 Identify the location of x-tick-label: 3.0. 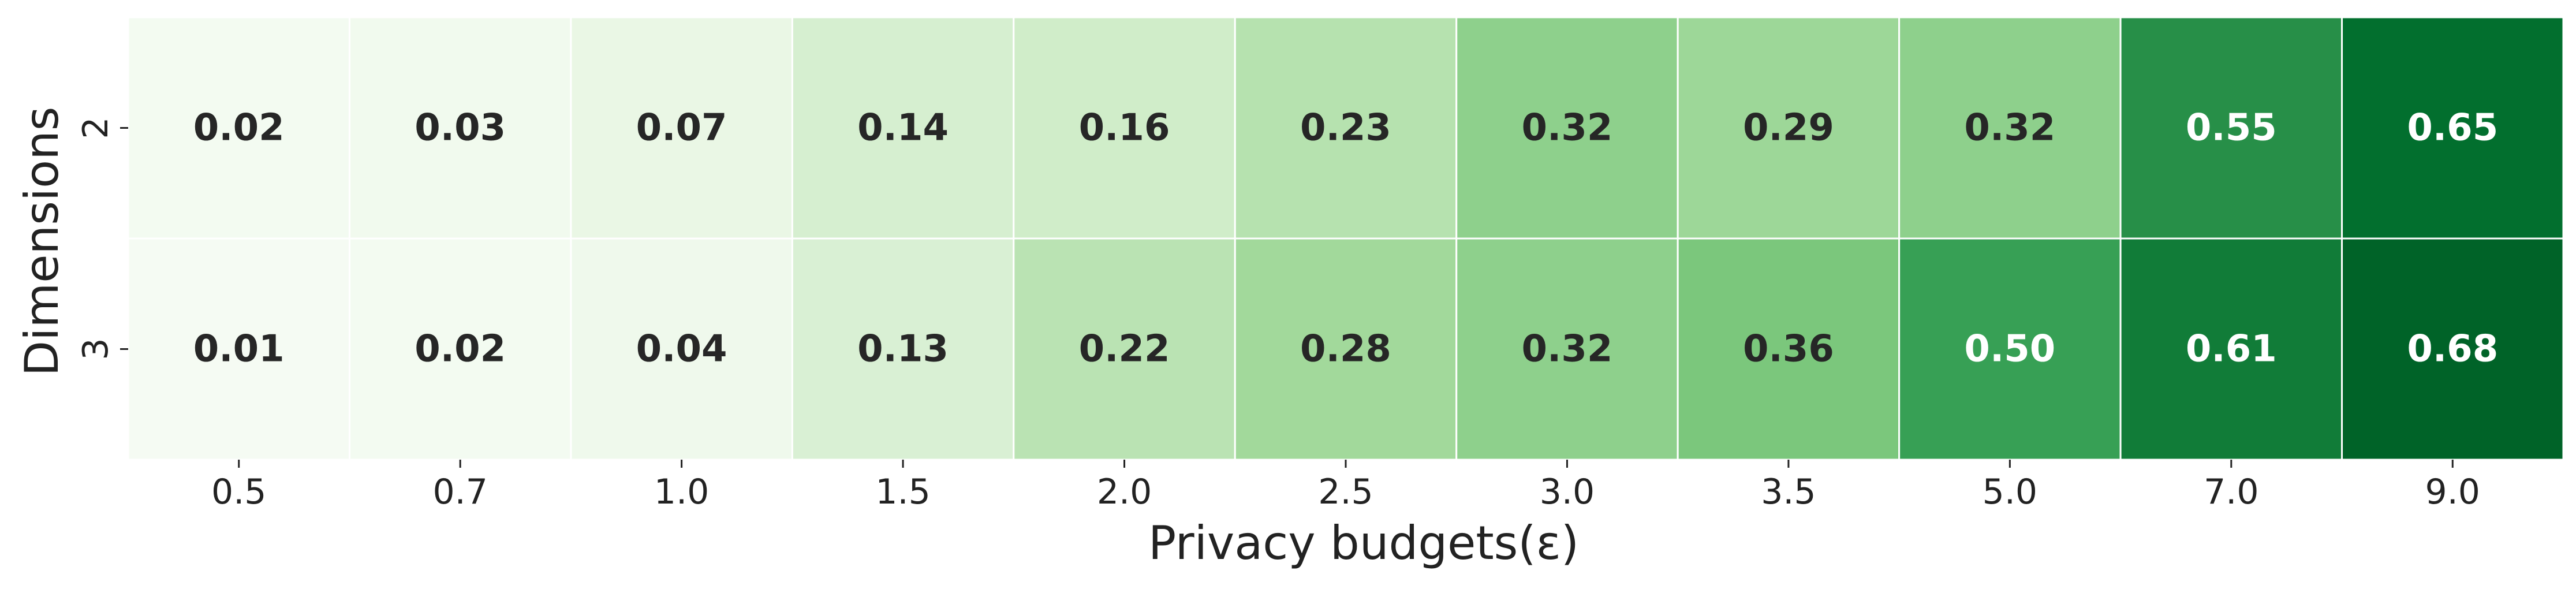
(1567, 492).